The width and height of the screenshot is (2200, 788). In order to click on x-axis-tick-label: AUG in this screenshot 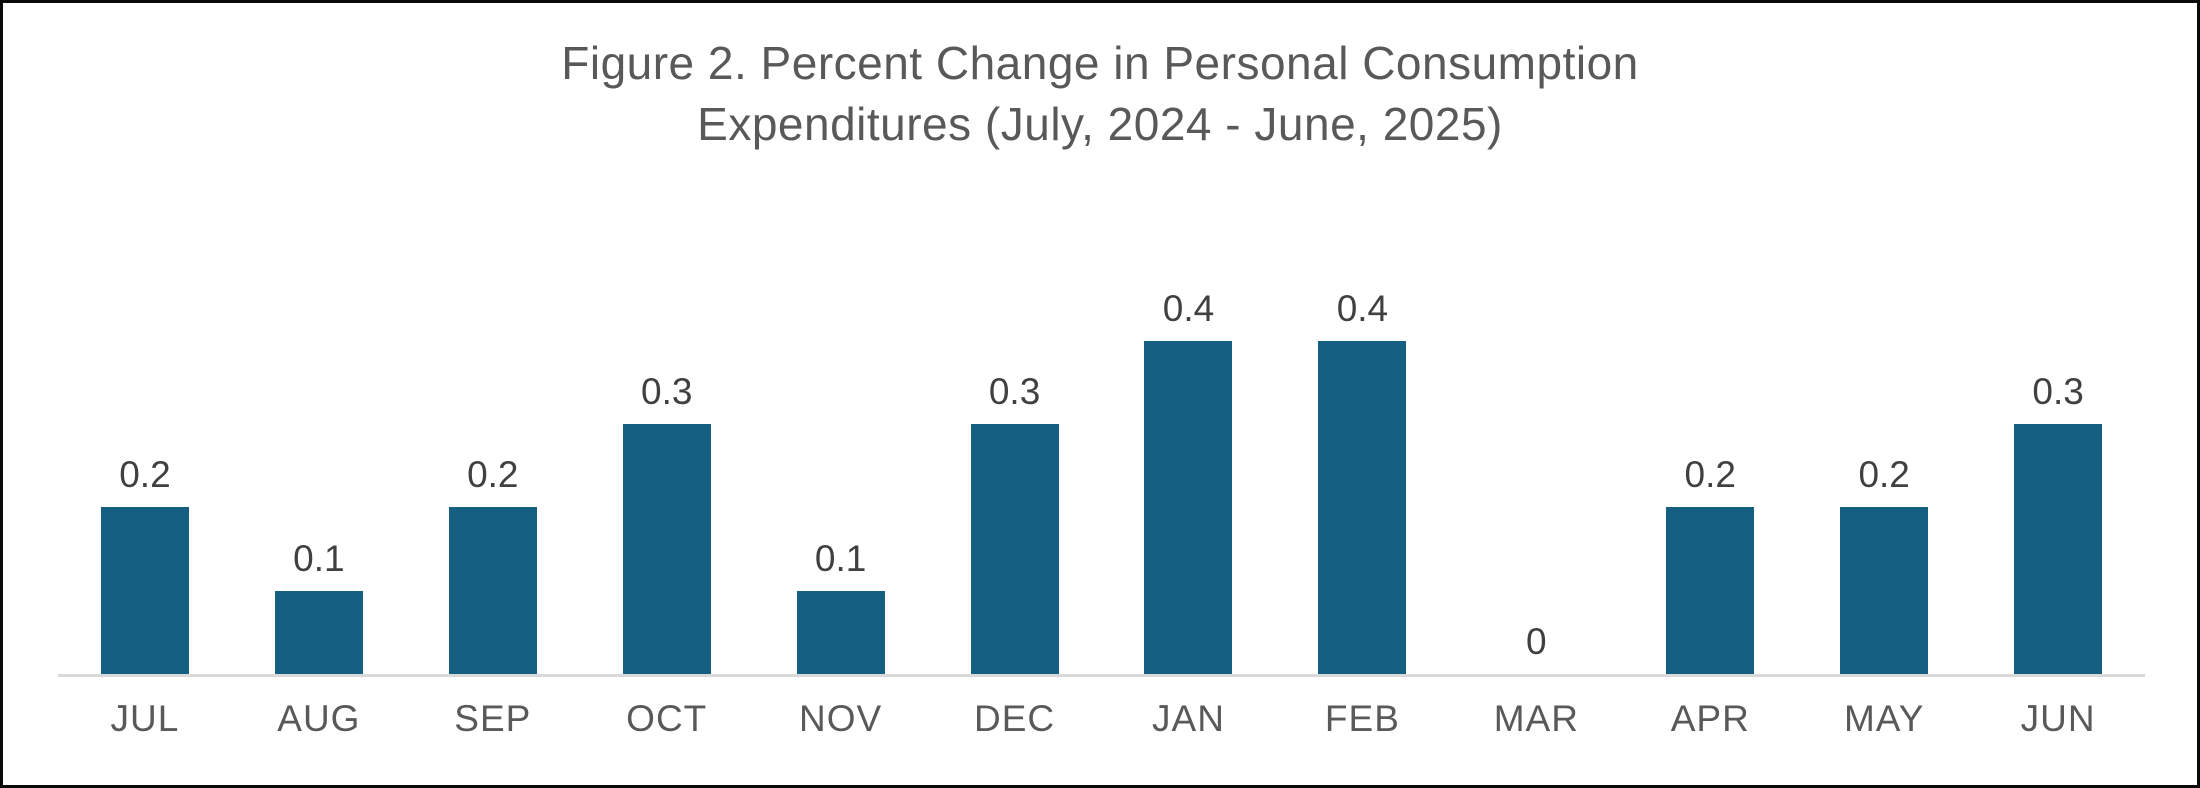, I will do `click(319, 718)`.